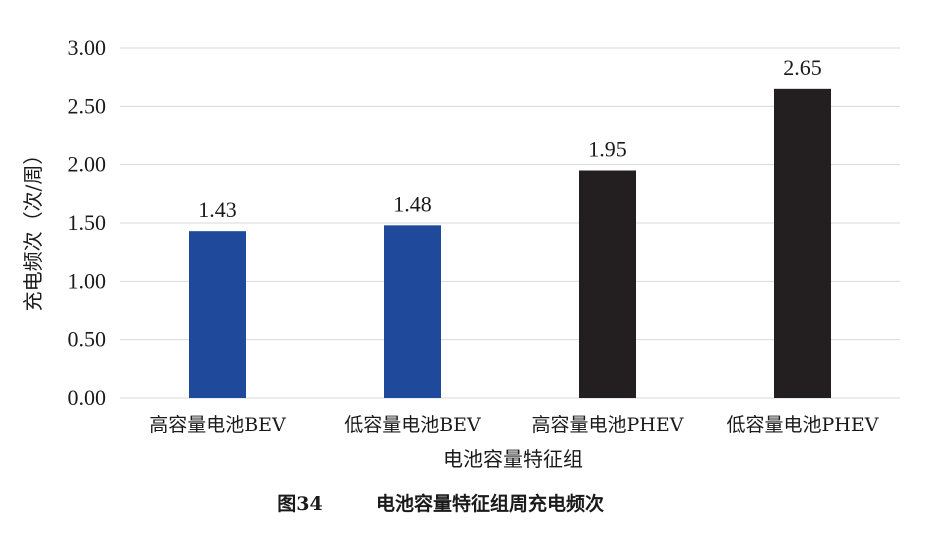 The height and width of the screenshot is (547, 951). Describe the element at coordinates (87, 280) in the screenshot. I see `y-tick-label: 1.00` at that location.